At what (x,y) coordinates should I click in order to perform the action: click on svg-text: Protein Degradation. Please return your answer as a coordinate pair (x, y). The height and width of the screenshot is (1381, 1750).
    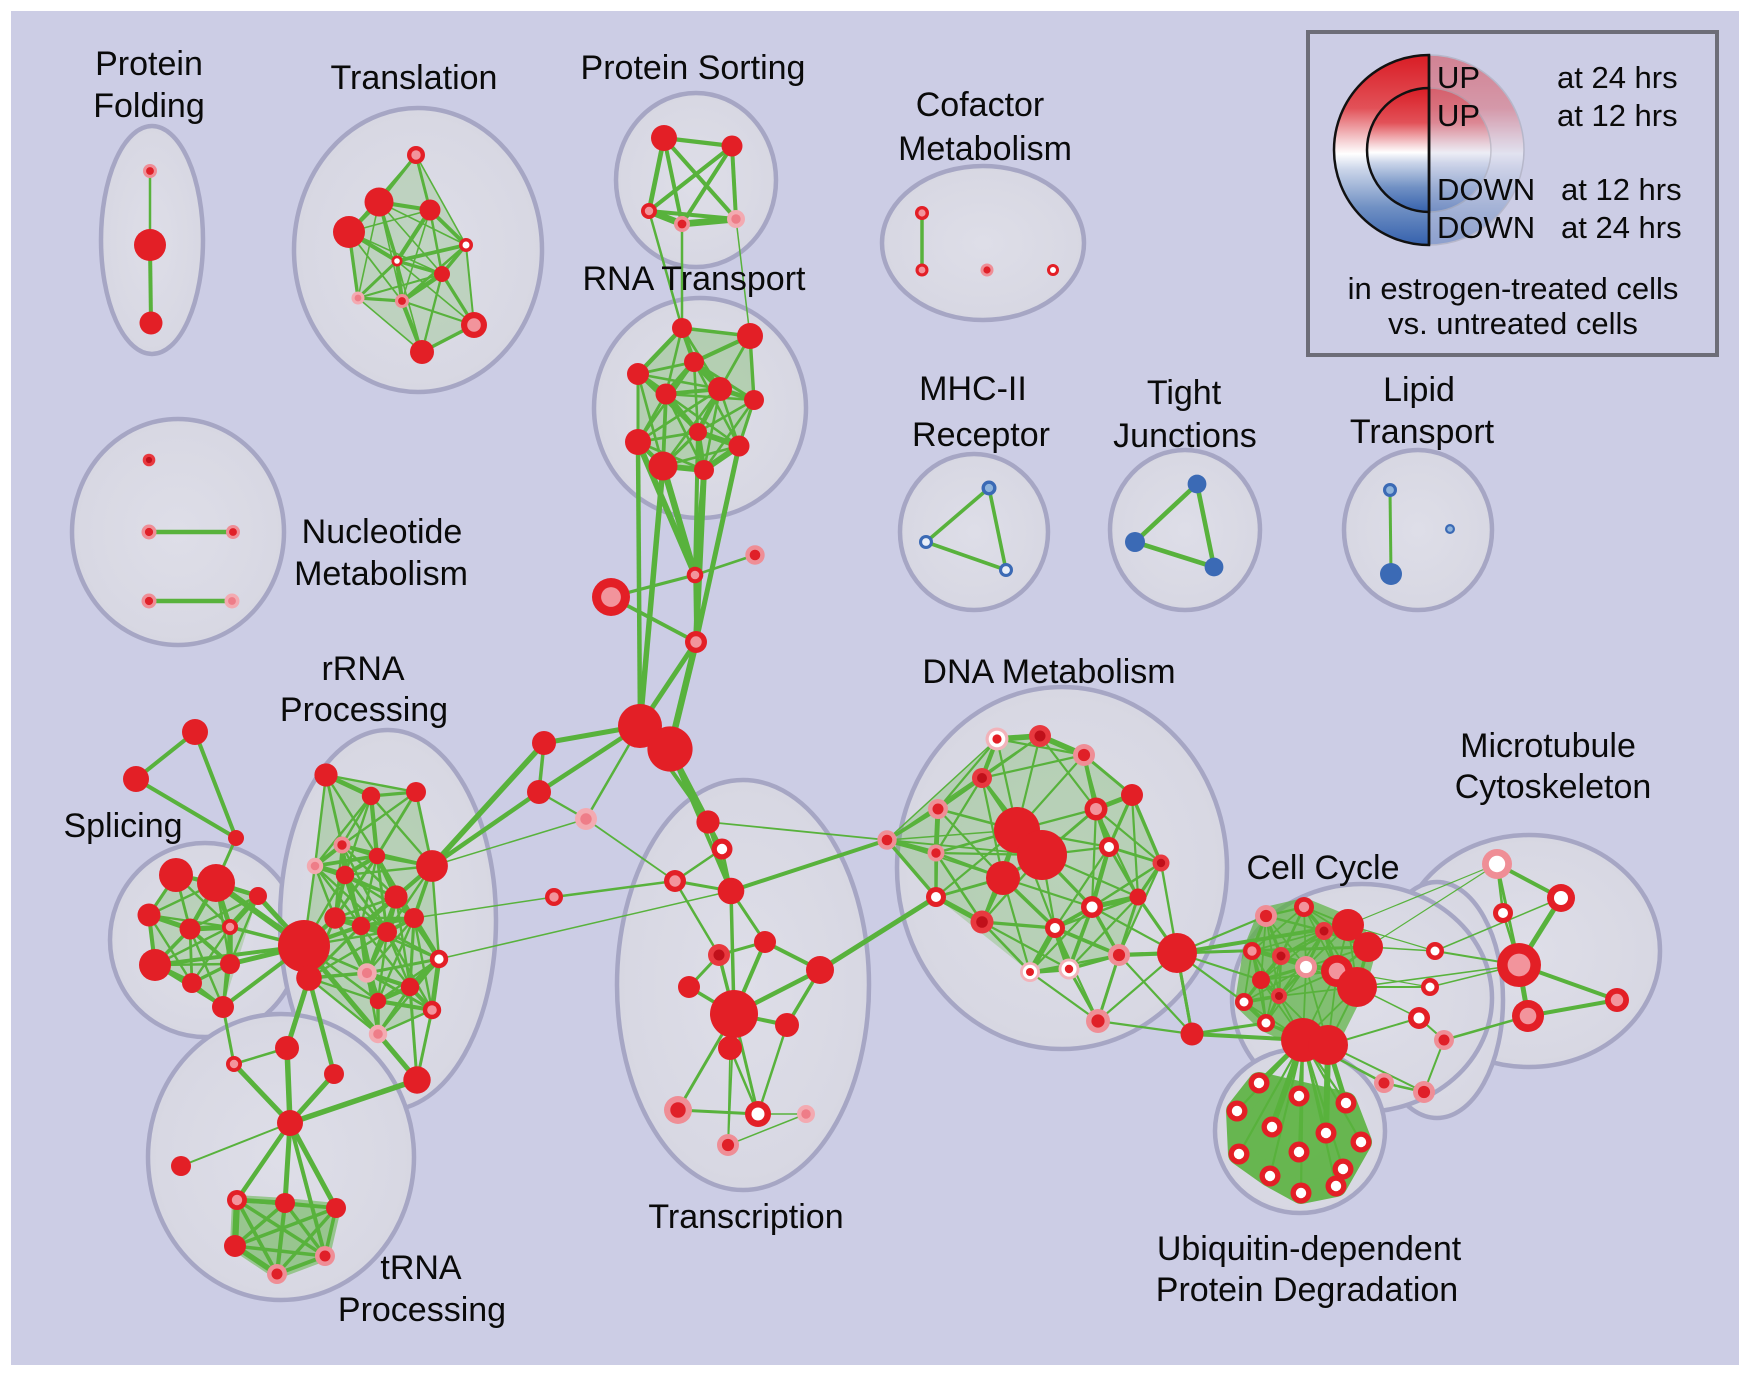
    Looking at the image, I should click on (1307, 1290).